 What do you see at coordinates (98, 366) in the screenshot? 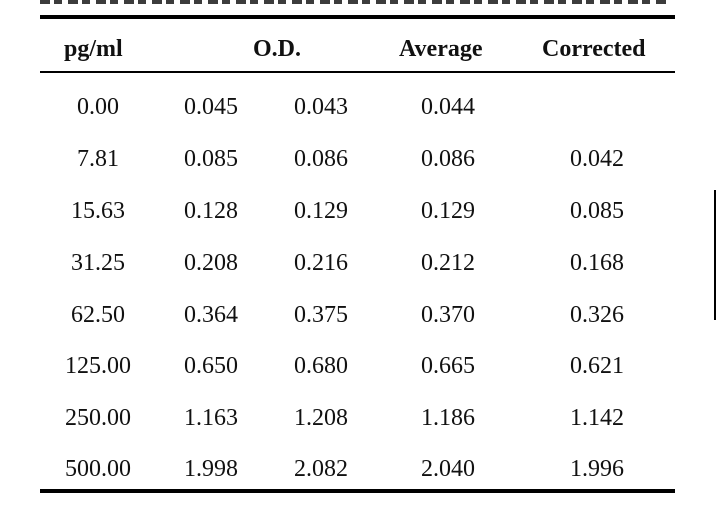
I see `cell-pgml: 125.00` at bounding box center [98, 366].